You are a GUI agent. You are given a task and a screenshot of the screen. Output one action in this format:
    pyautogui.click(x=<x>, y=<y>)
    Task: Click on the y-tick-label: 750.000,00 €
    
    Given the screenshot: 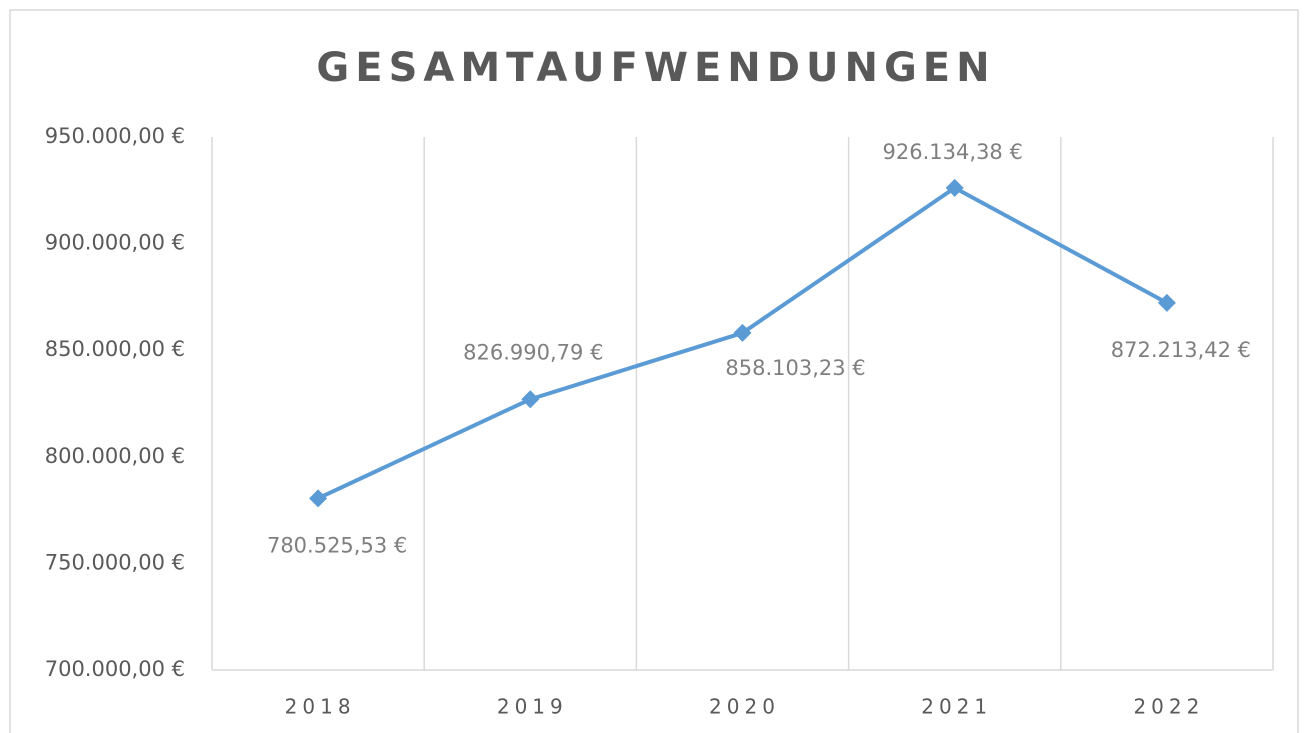 What is the action you would take?
    pyautogui.click(x=115, y=562)
    